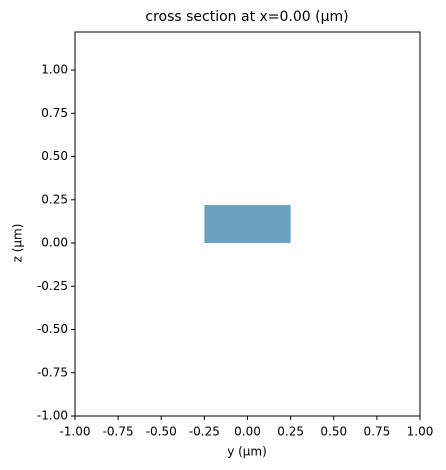 Image resolution: width=446 pixels, height=470 pixels. I want to click on y-tick-label: 0.50, so click(54, 156).